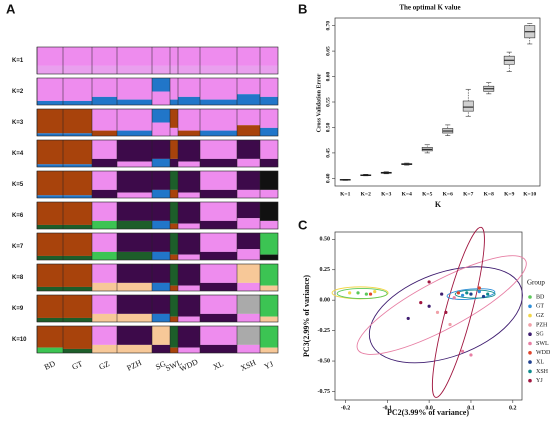 The image size is (550, 423). Describe the element at coordinates (325, 240) in the screenshot. I see `y-tick-label: 0.50` at that location.